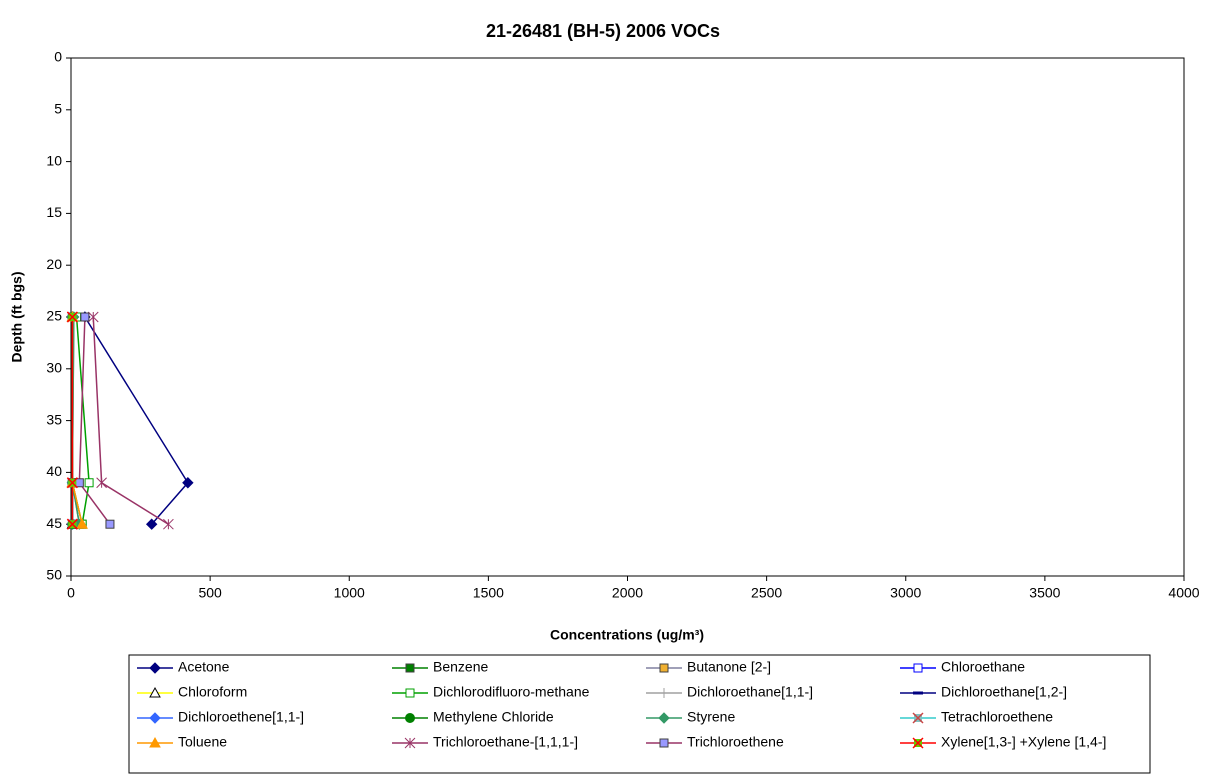 Image resolution: width=1206 pixels, height=776 pixels. I want to click on x-tick-label: 4000, so click(1183, 593).